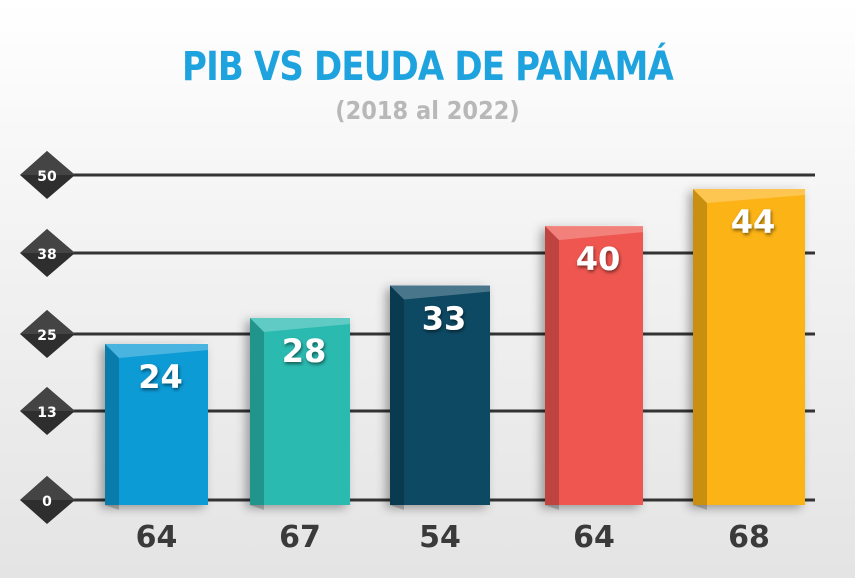  I want to click on y-tick-label: 25, so click(46, 336).